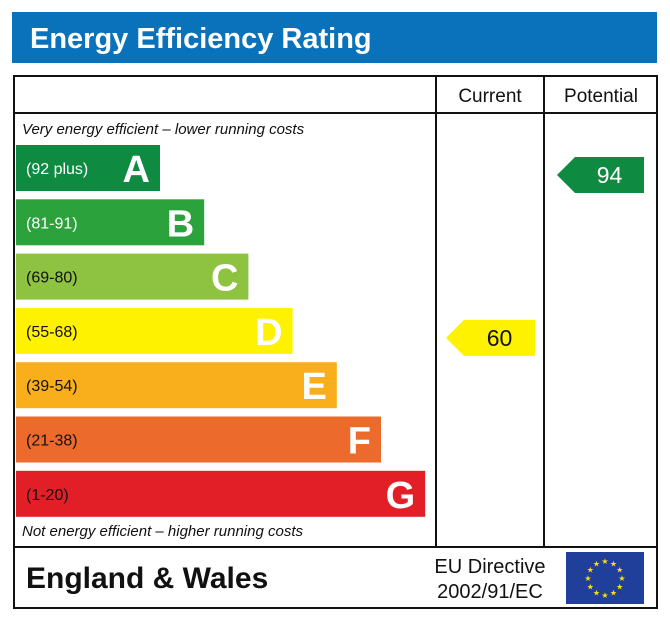  Describe the element at coordinates (52, 441) in the screenshot. I see `band-f-range: (21-38)` at that location.